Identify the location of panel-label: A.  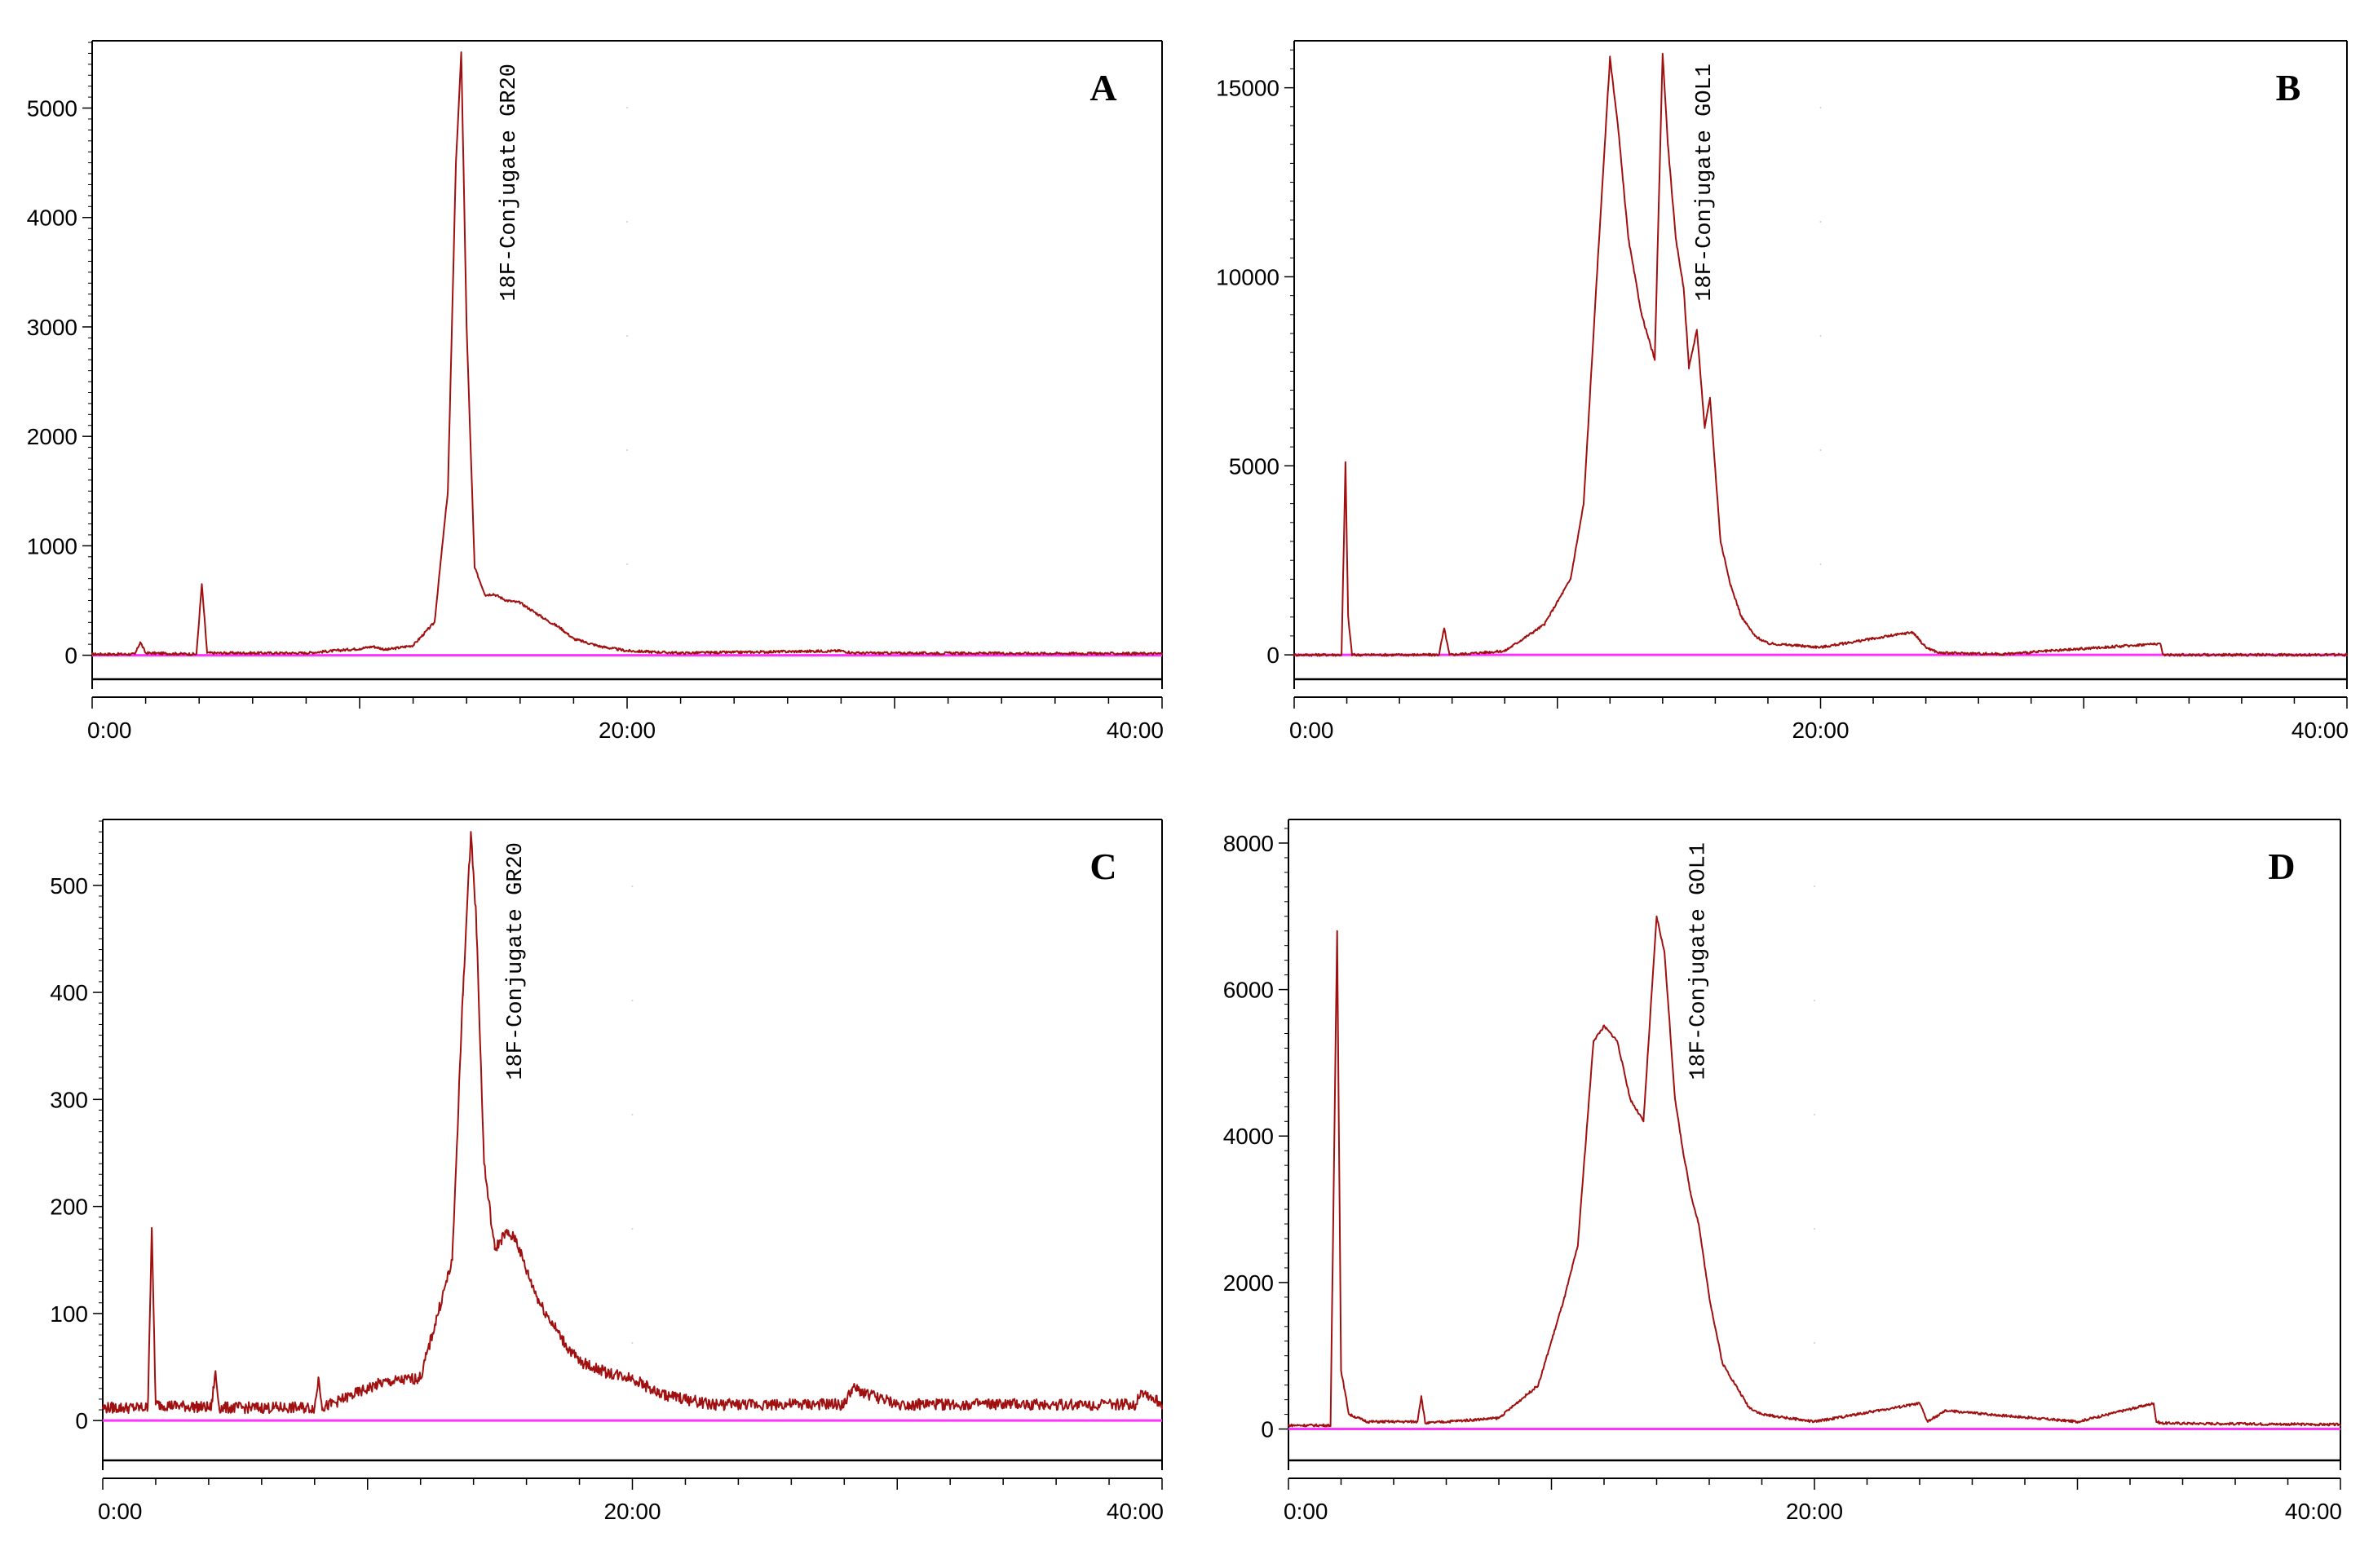
(1102, 87).